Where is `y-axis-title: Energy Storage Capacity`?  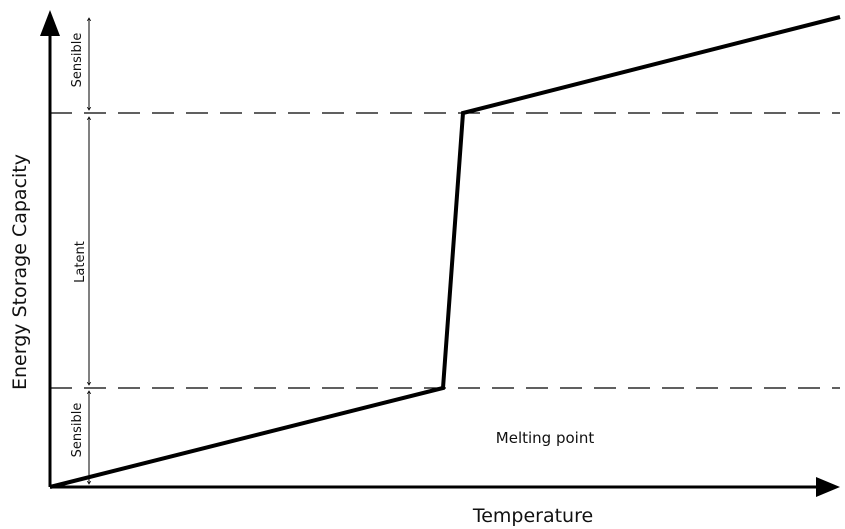 y-axis-title: Energy Storage Capacity is located at coordinates (20, 272).